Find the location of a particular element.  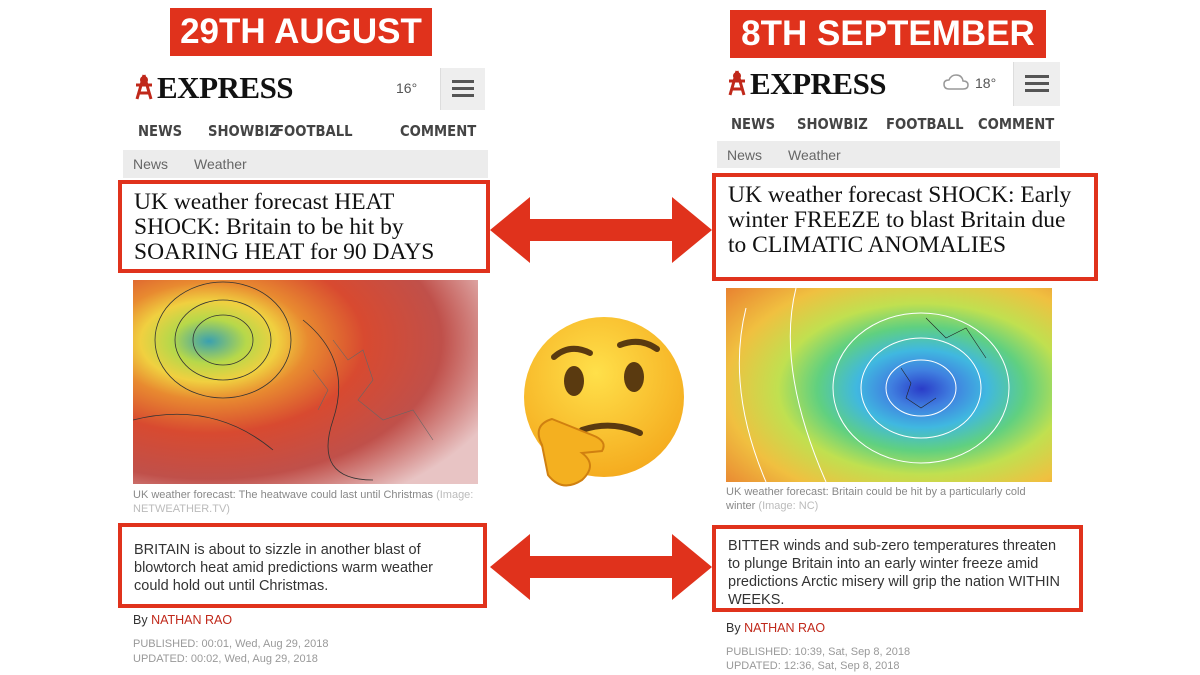

cloud-icon is located at coordinates (956, 82).